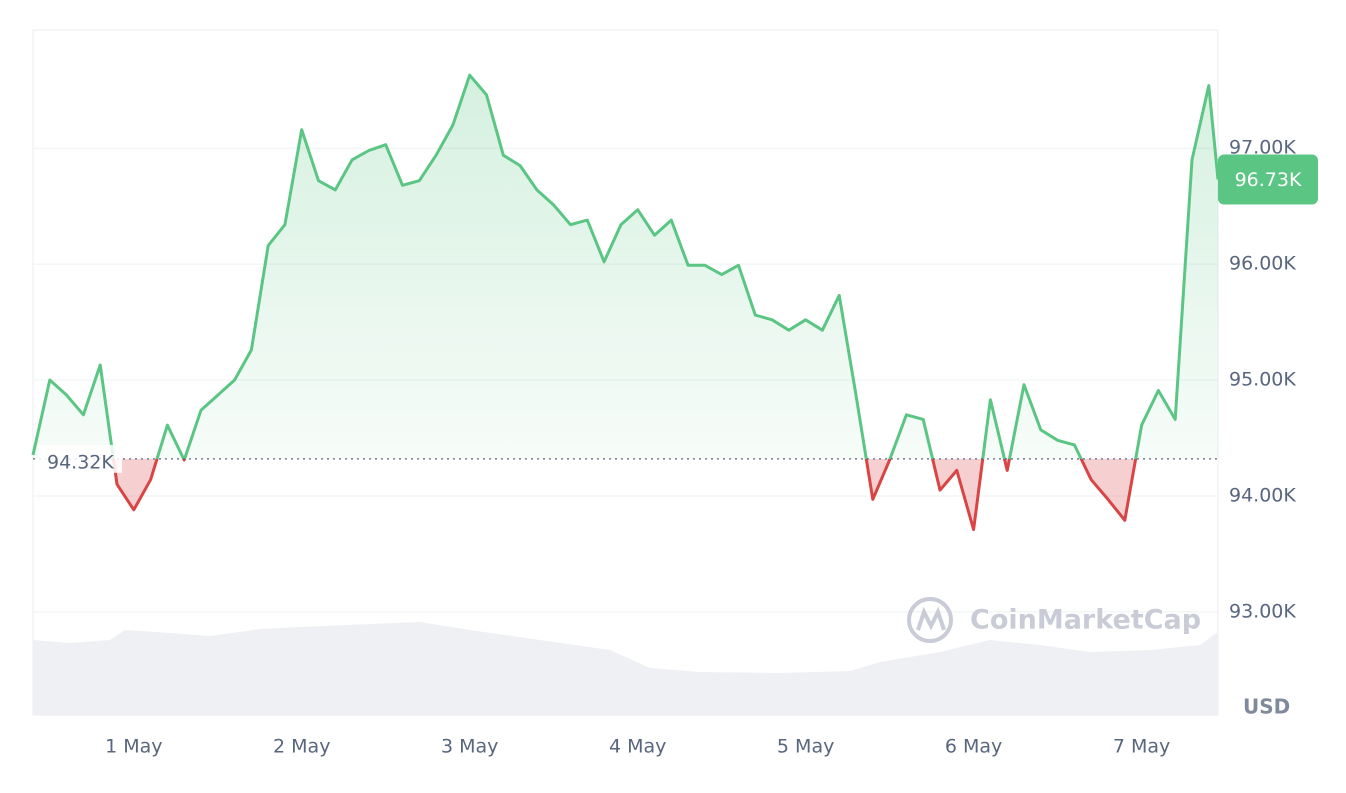 The image size is (1346, 793). What do you see at coordinates (1262, 495) in the screenshot?
I see `y-tick-label: 94.00K` at bounding box center [1262, 495].